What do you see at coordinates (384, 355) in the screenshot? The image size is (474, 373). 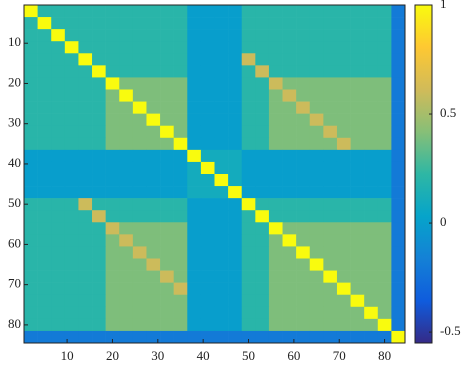 I see `x-tick-label: 80` at bounding box center [384, 355].